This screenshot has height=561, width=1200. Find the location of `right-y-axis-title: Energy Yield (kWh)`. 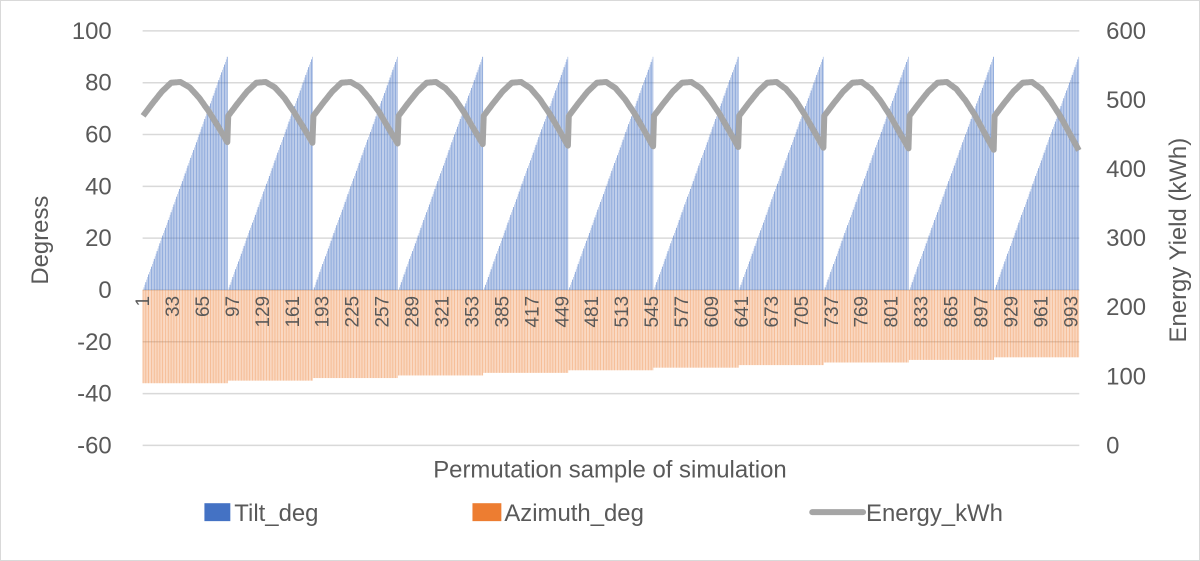

right-y-axis-title: Energy Yield (kWh) is located at coordinates (1178, 240).